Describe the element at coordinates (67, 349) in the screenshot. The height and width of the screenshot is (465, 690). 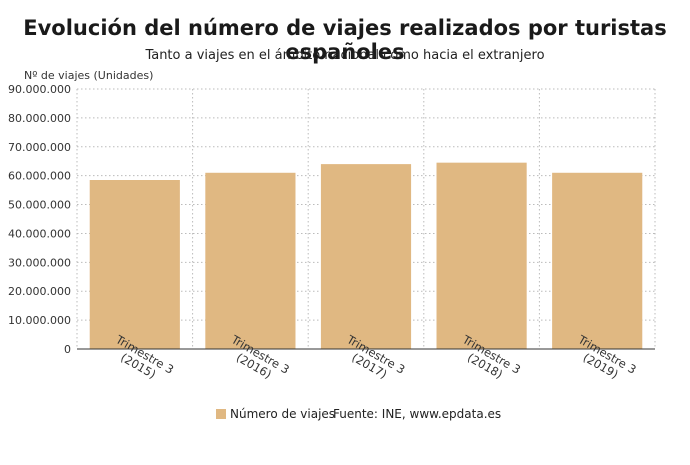
I see `y-tick-label: 0` at that location.